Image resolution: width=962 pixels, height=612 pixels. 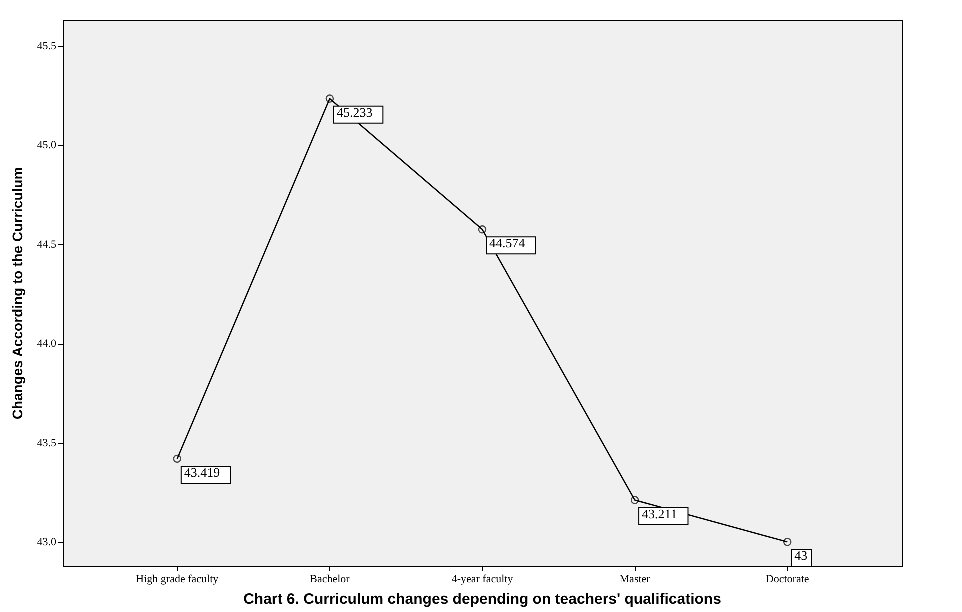 I want to click on y-axis-title: Changes According to the Curriculum, so click(x=17, y=293).